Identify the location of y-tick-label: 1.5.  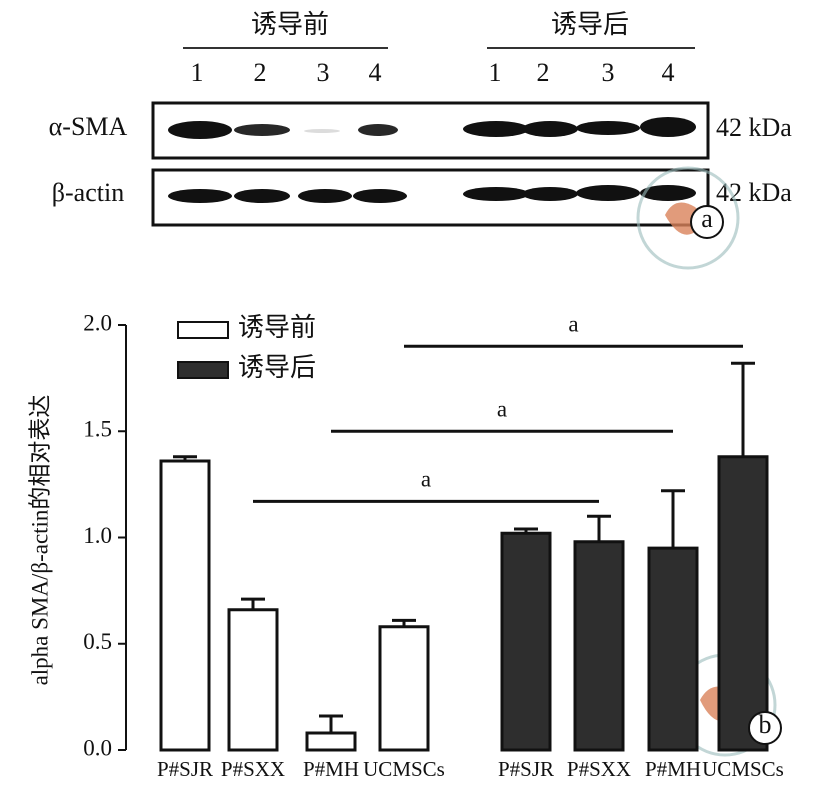
(97, 429).